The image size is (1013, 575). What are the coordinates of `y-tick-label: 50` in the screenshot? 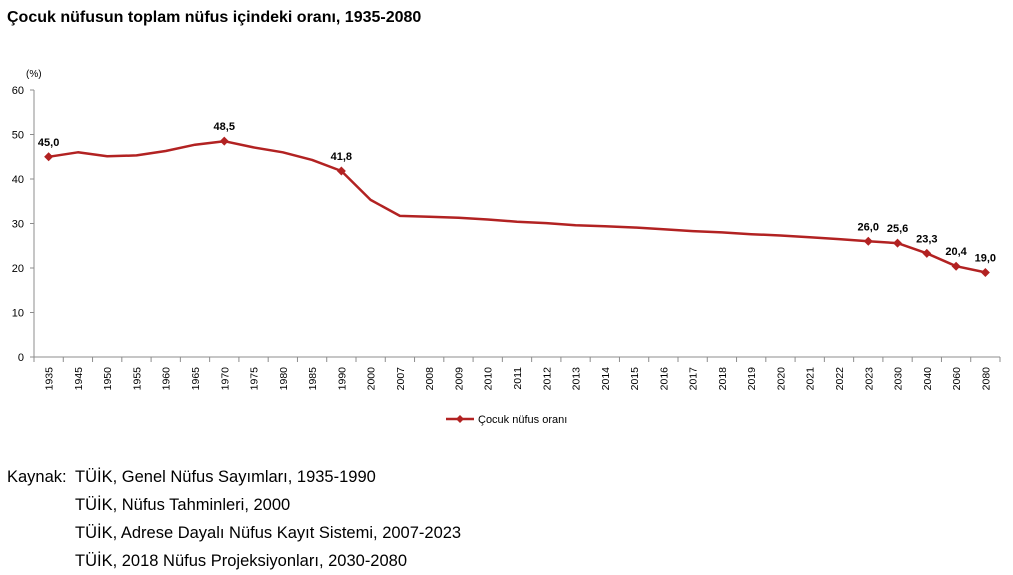 It's located at (18, 136).